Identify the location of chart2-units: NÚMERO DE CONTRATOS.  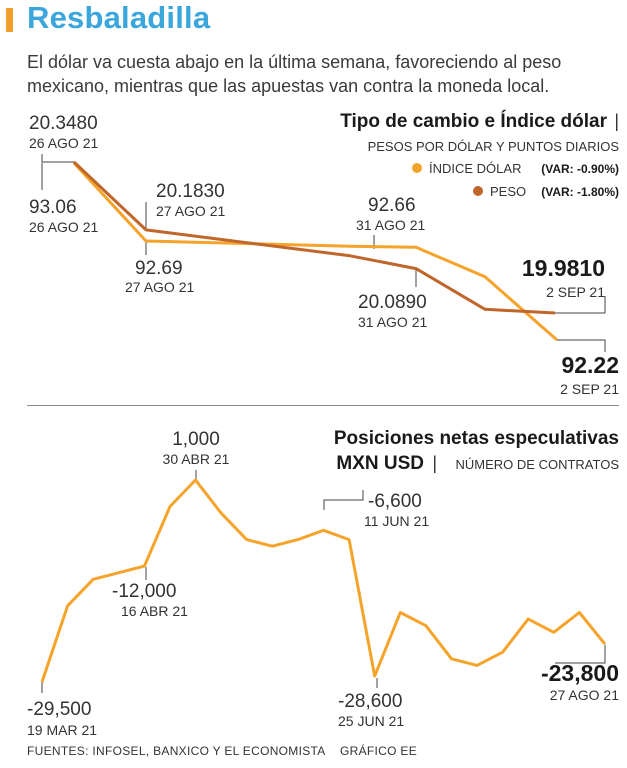
(538, 464).